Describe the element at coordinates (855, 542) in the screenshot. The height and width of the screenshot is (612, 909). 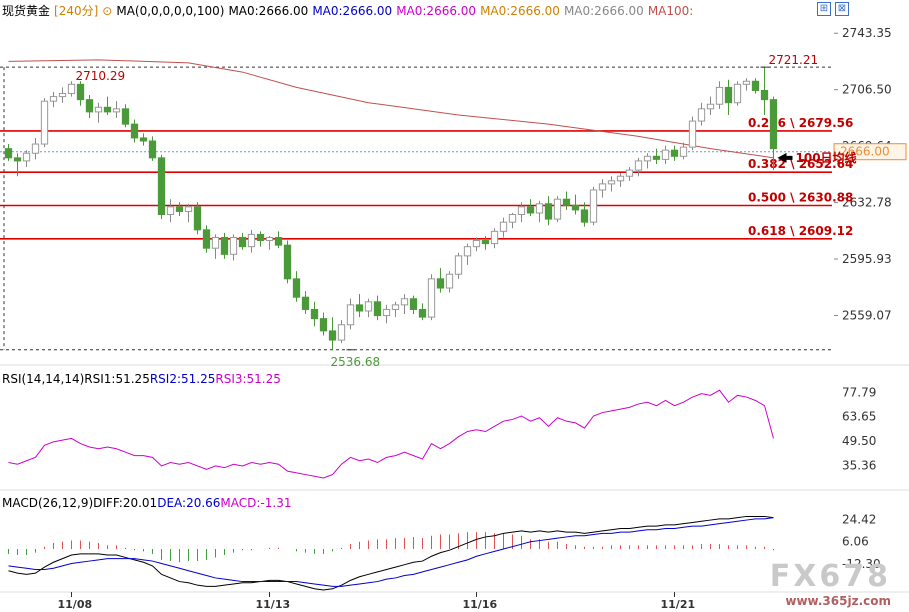
I see `macd-tick-1: 6.06` at that location.